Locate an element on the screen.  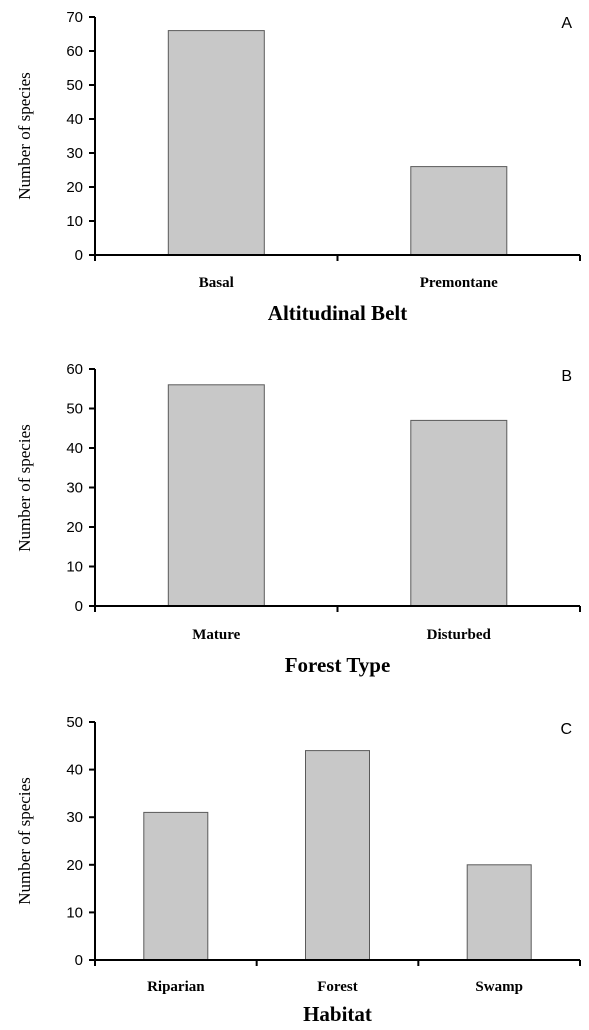
bar-disturbed is located at coordinates (459, 513).